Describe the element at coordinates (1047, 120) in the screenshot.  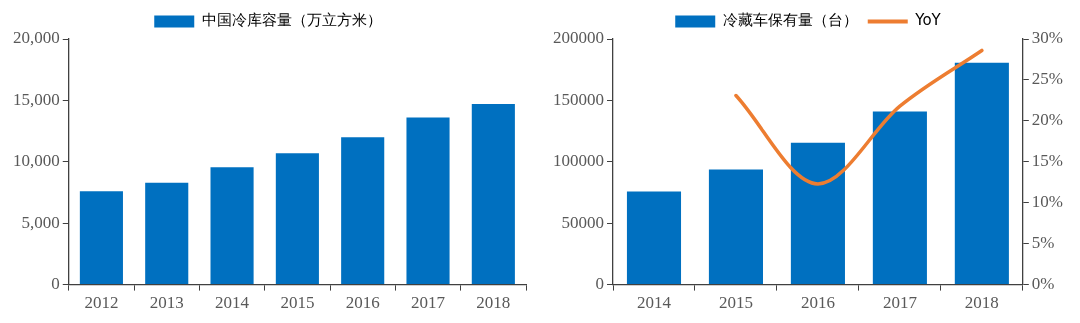
I see `y2-tick-label: 20%` at that location.